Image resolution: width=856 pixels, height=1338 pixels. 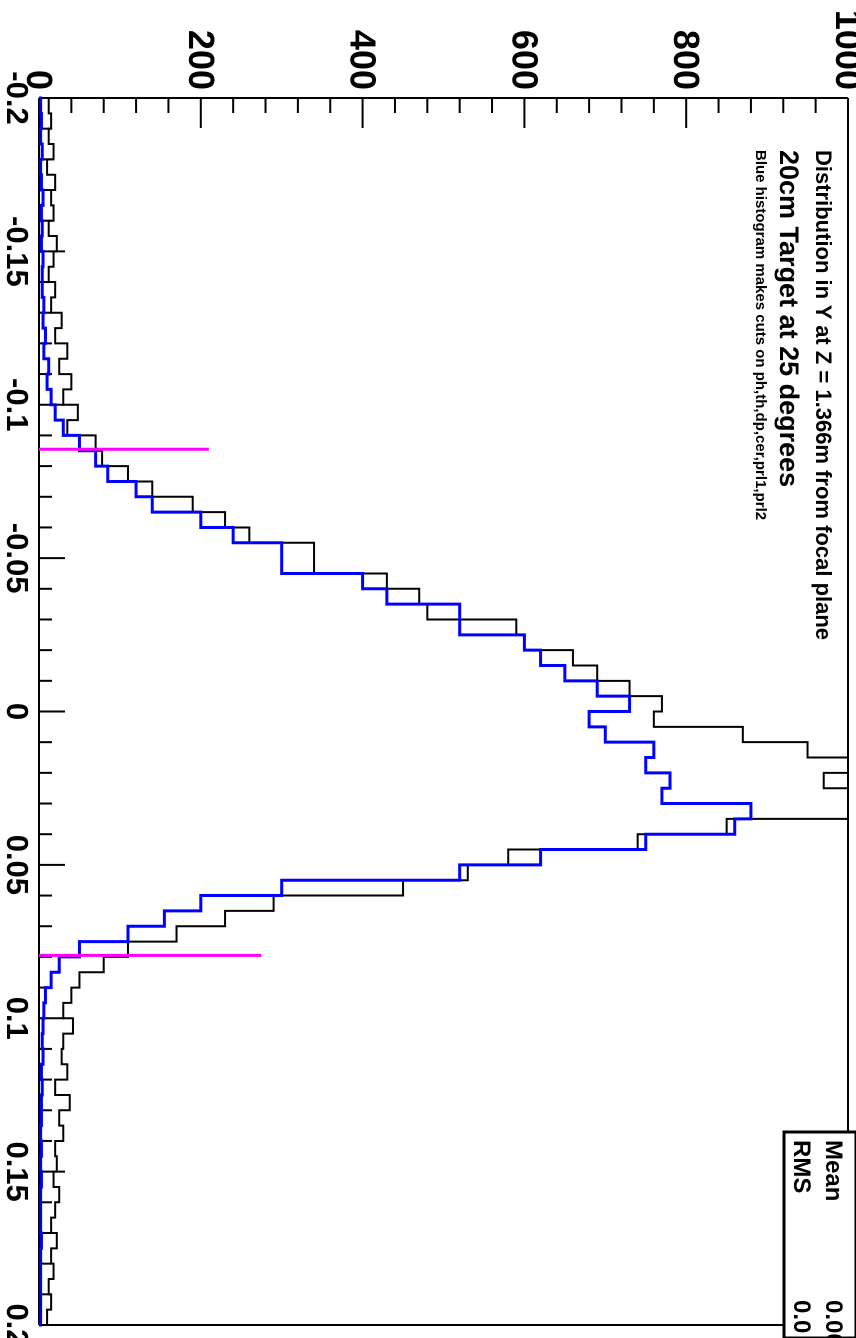 What do you see at coordinates (833, 1170) in the screenshot?
I see `stats-label: Mean` at bounding box center [833, 1170].